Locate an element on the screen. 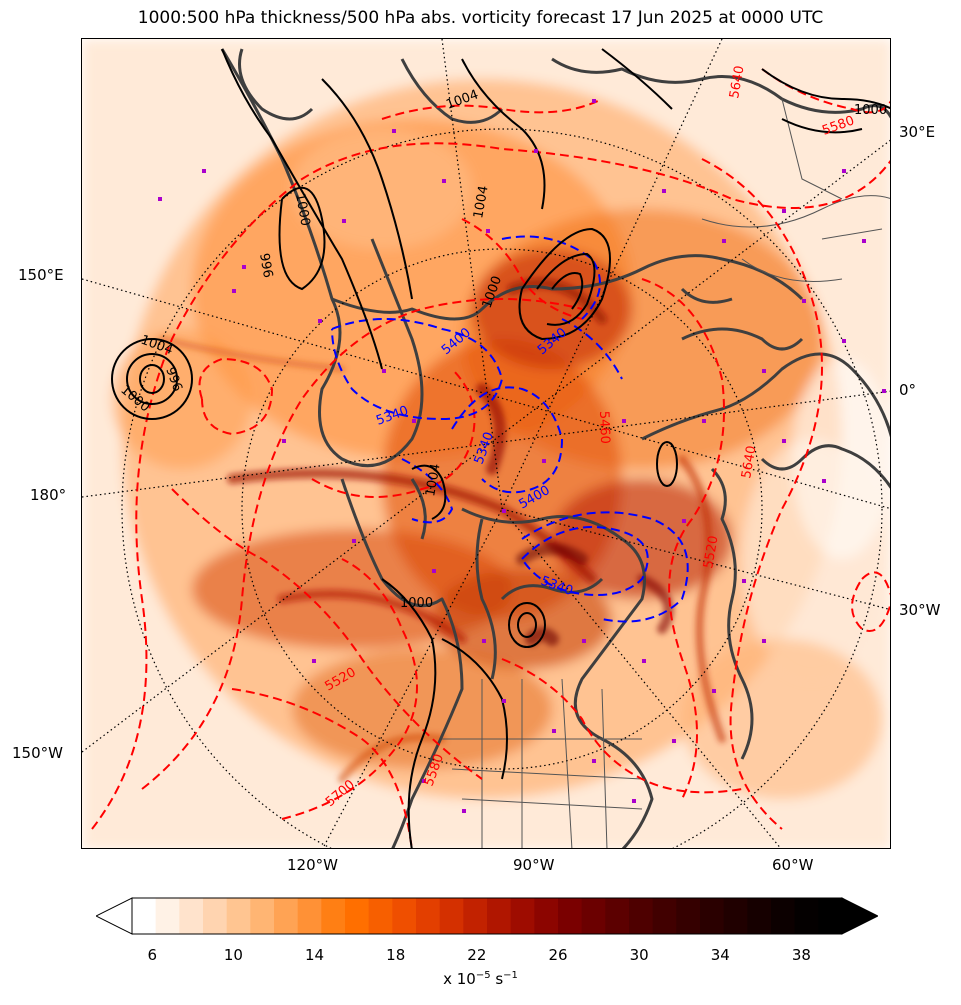  colorbar-label-unit-exponent: −1 is located at coordinates (510, 975).